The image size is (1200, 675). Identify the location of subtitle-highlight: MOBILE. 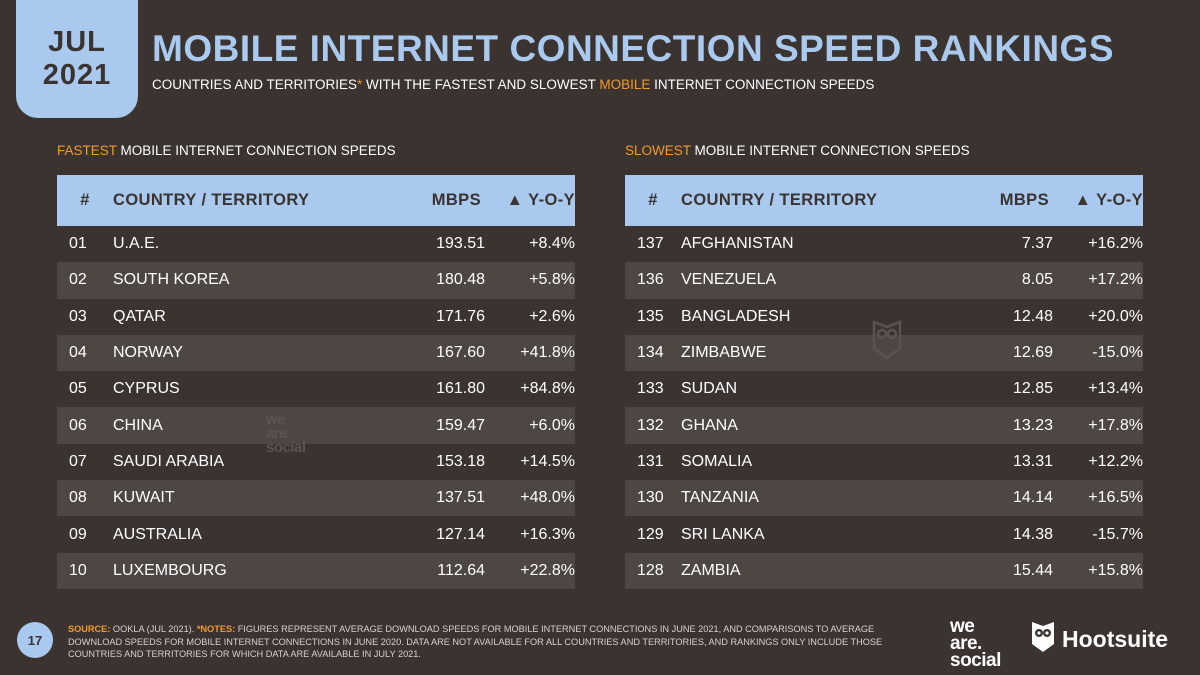
(625, 84).